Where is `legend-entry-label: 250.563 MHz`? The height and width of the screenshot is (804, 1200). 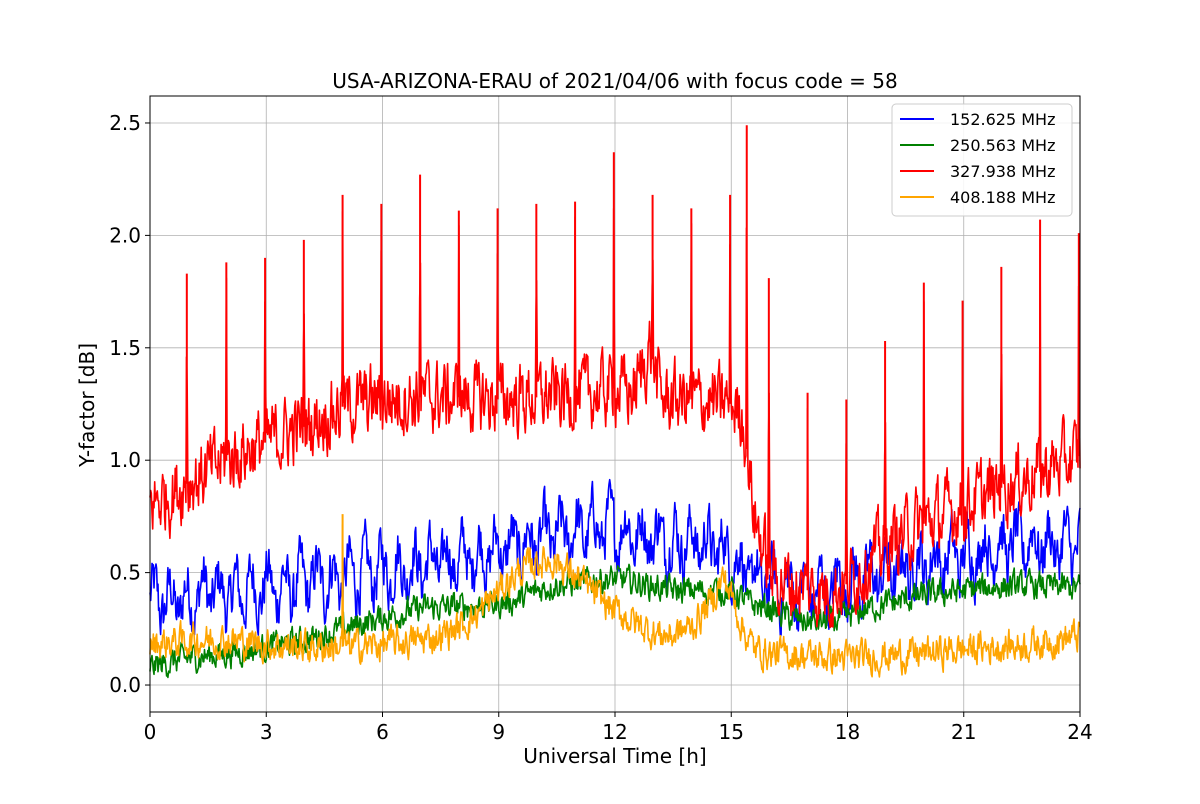
legend-entry-label: 250.563 MHz is located at coordinates (1002, 145).